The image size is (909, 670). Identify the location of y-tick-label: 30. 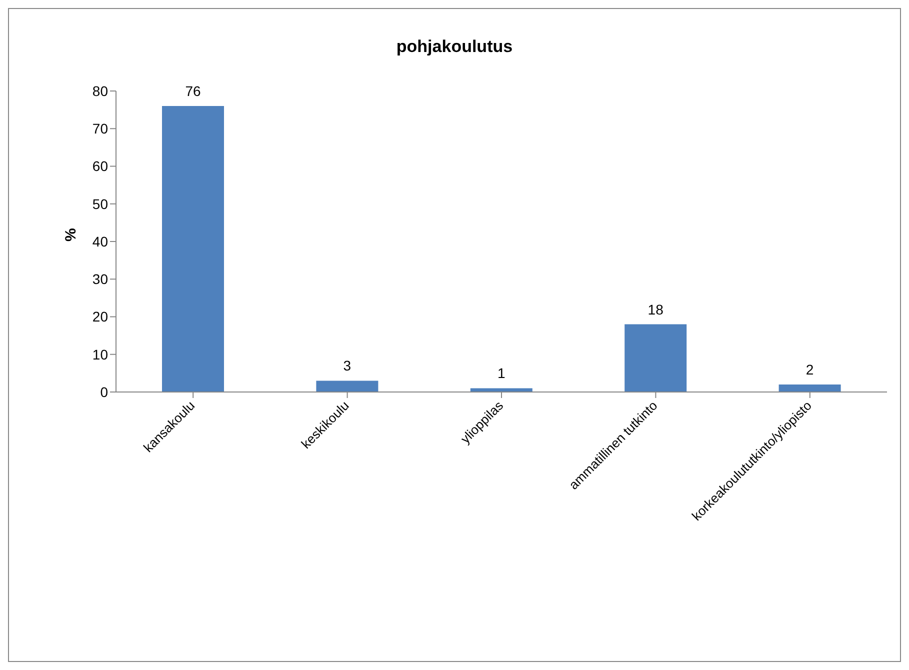
(100, 279).